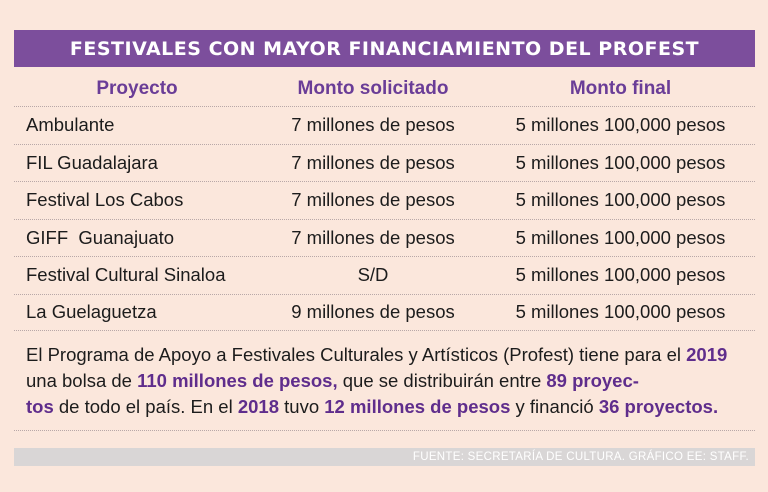 Image resolution: width=768 pixels, height=492 pixels. Describe the element at coordinates (40, 406) in the screenshot. I see `note-highlight: tos` at that location.